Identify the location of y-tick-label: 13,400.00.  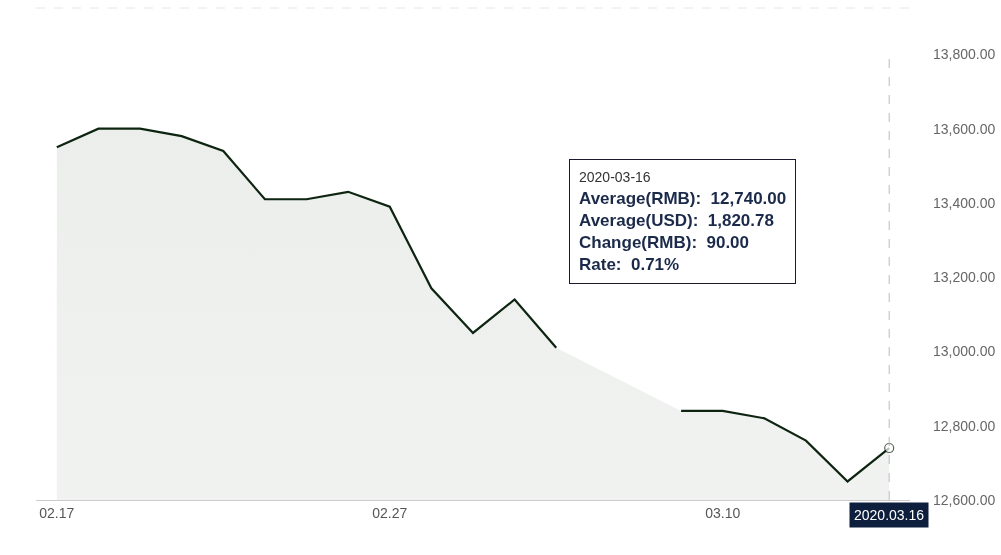
(964, 202).